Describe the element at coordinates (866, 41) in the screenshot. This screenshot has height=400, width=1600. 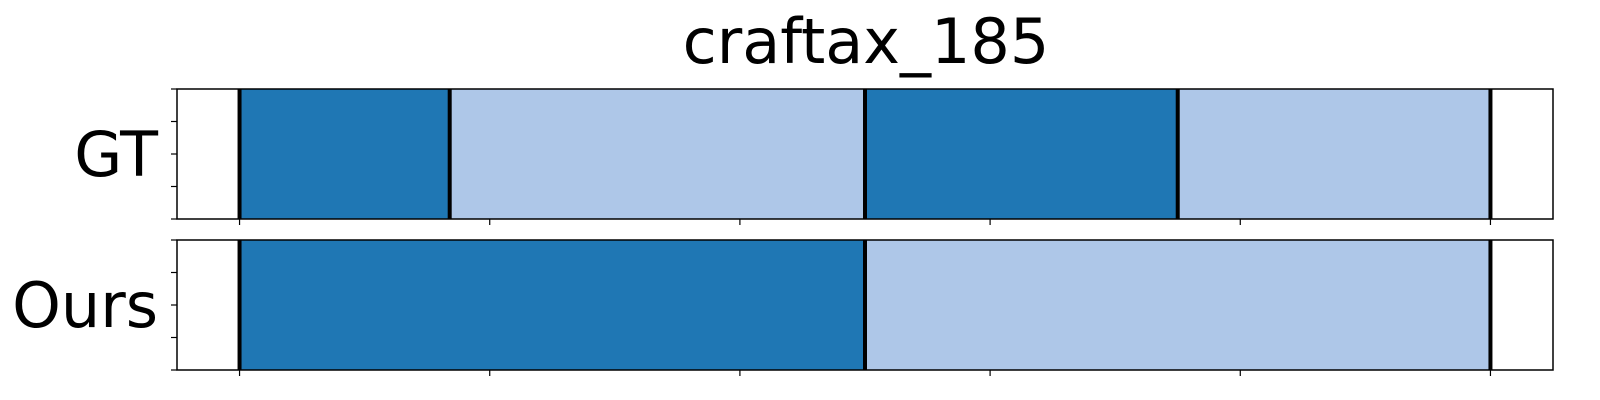
I see `chart-title: craftax_185` at that location.